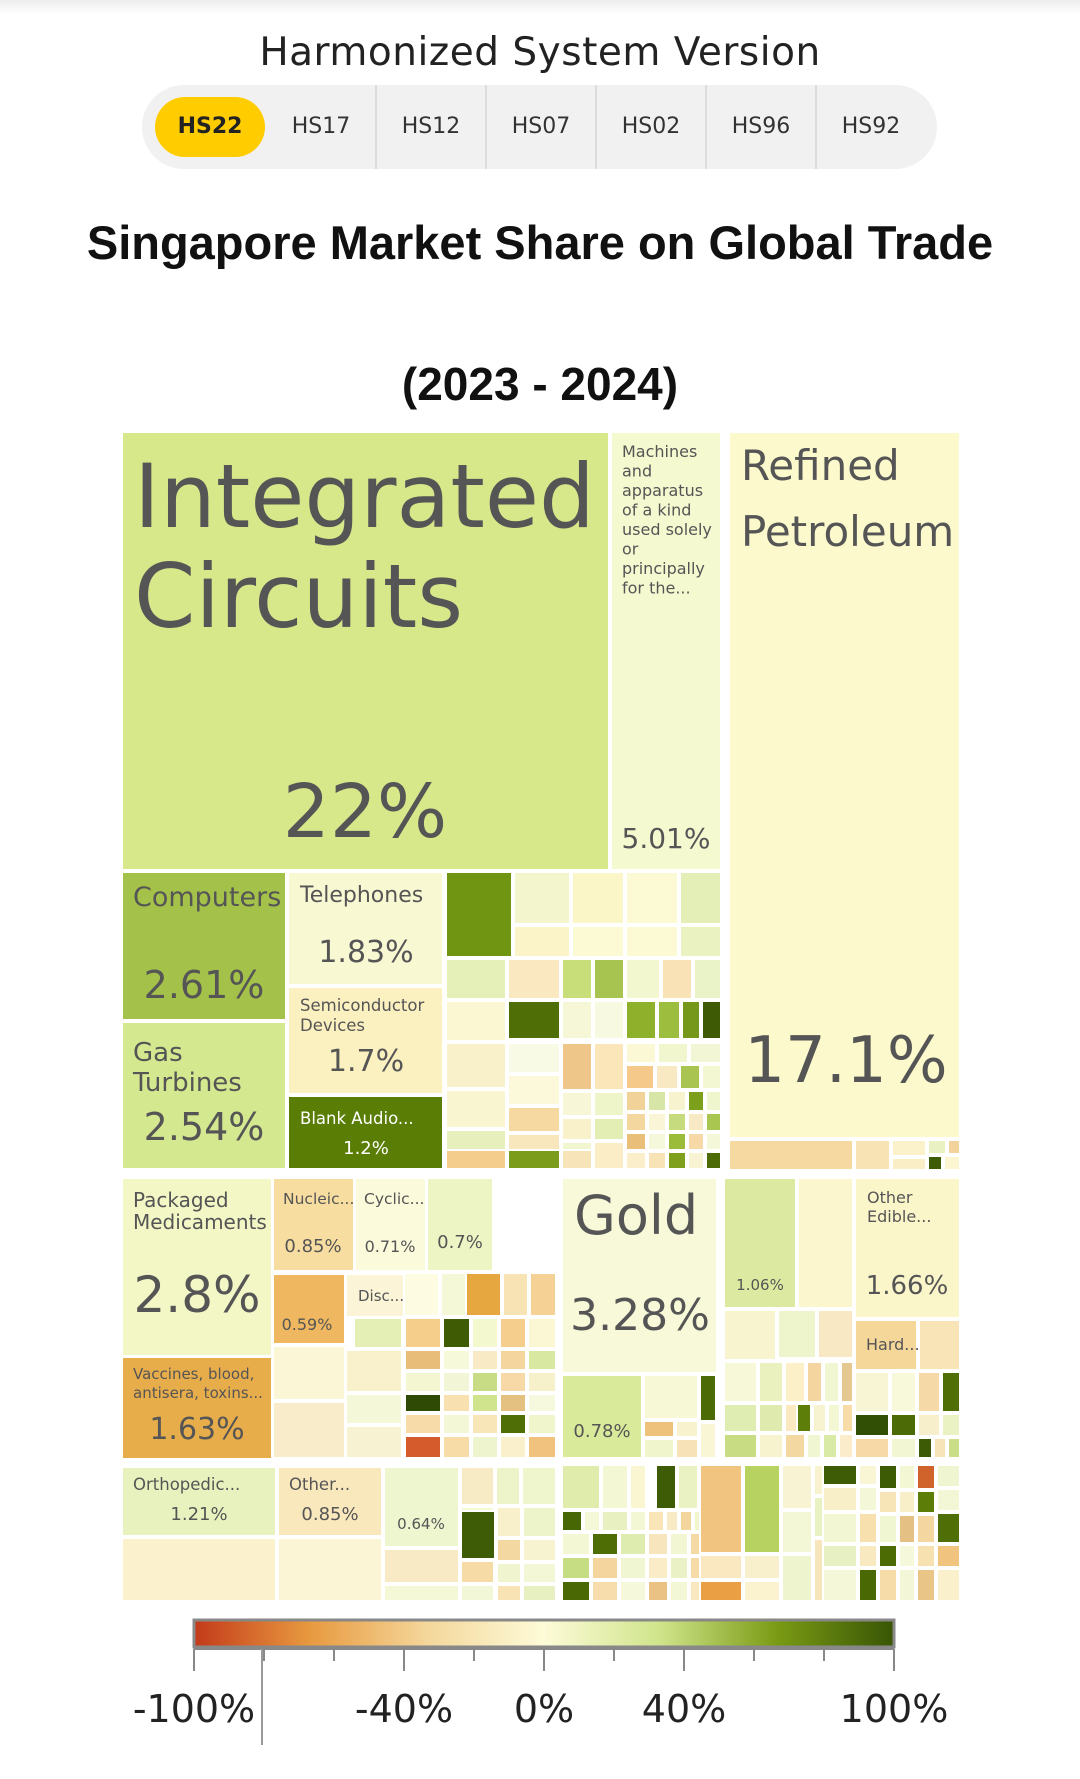 Image resolution: width=1080 pixels, height=1779 pixels. Describe the element at coordinates (390, 1224) in the screenshot. I see `treemap-cell-cyclic: Cyclic... 0.71%` at that location.